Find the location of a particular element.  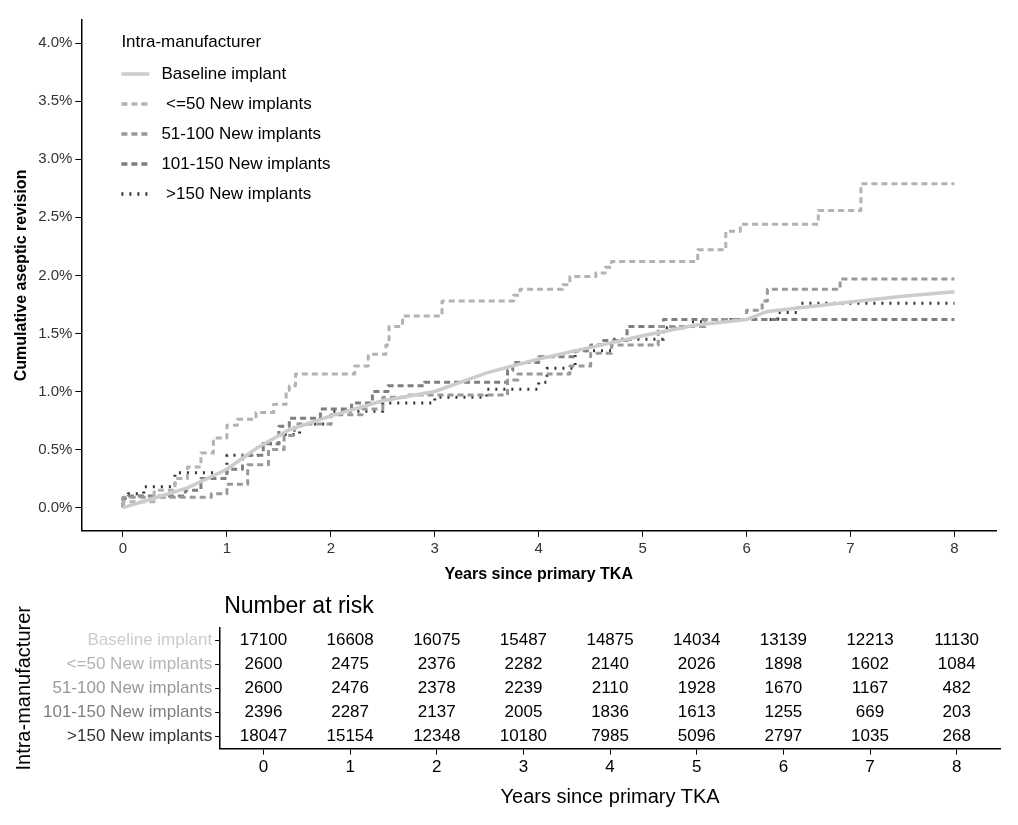

y-tick-label: >150 New implants is located at coordinates (140, 736).